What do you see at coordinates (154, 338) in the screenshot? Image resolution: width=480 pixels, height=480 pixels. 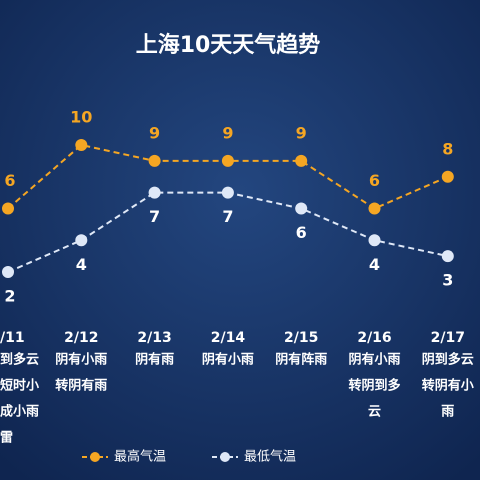 I see `x-tick-label: 2/13` at bounding box center [154, 338].